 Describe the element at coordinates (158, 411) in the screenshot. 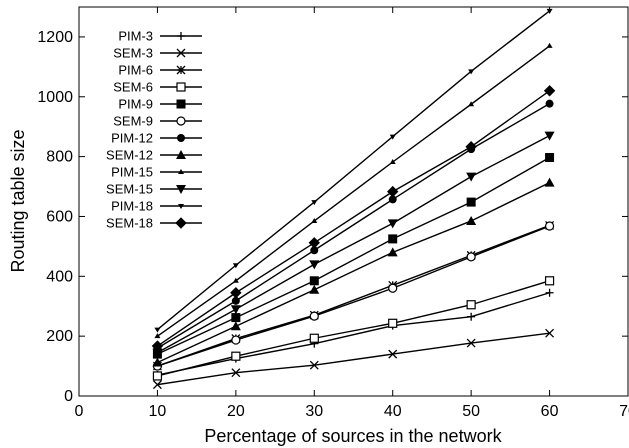

I see `x-tick-label: 10` at that location.